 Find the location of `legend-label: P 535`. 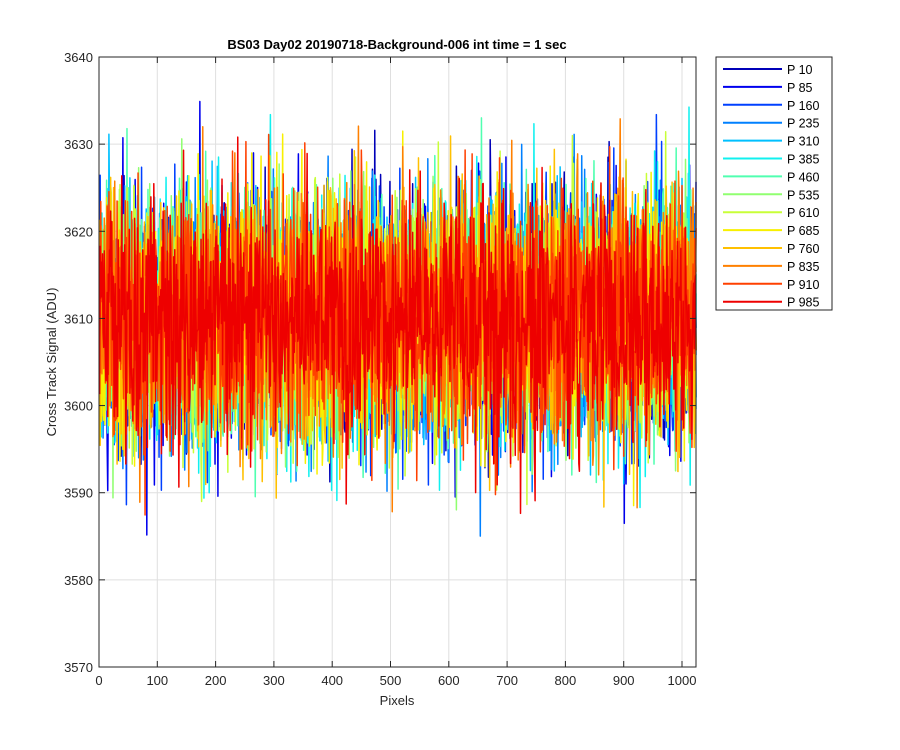

legend-label: P 535 is located at coordinates (803, 195).